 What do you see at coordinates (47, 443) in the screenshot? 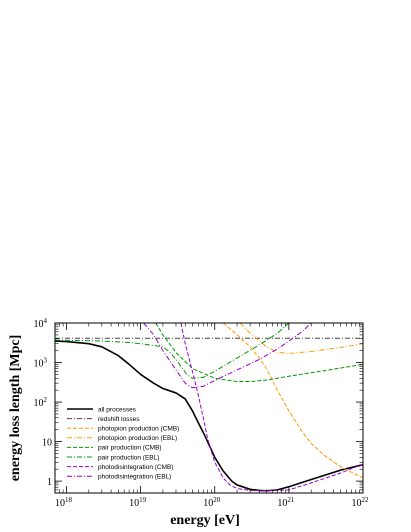
I see `y-tick-label-1: 10` at bounding box center [47, 443].